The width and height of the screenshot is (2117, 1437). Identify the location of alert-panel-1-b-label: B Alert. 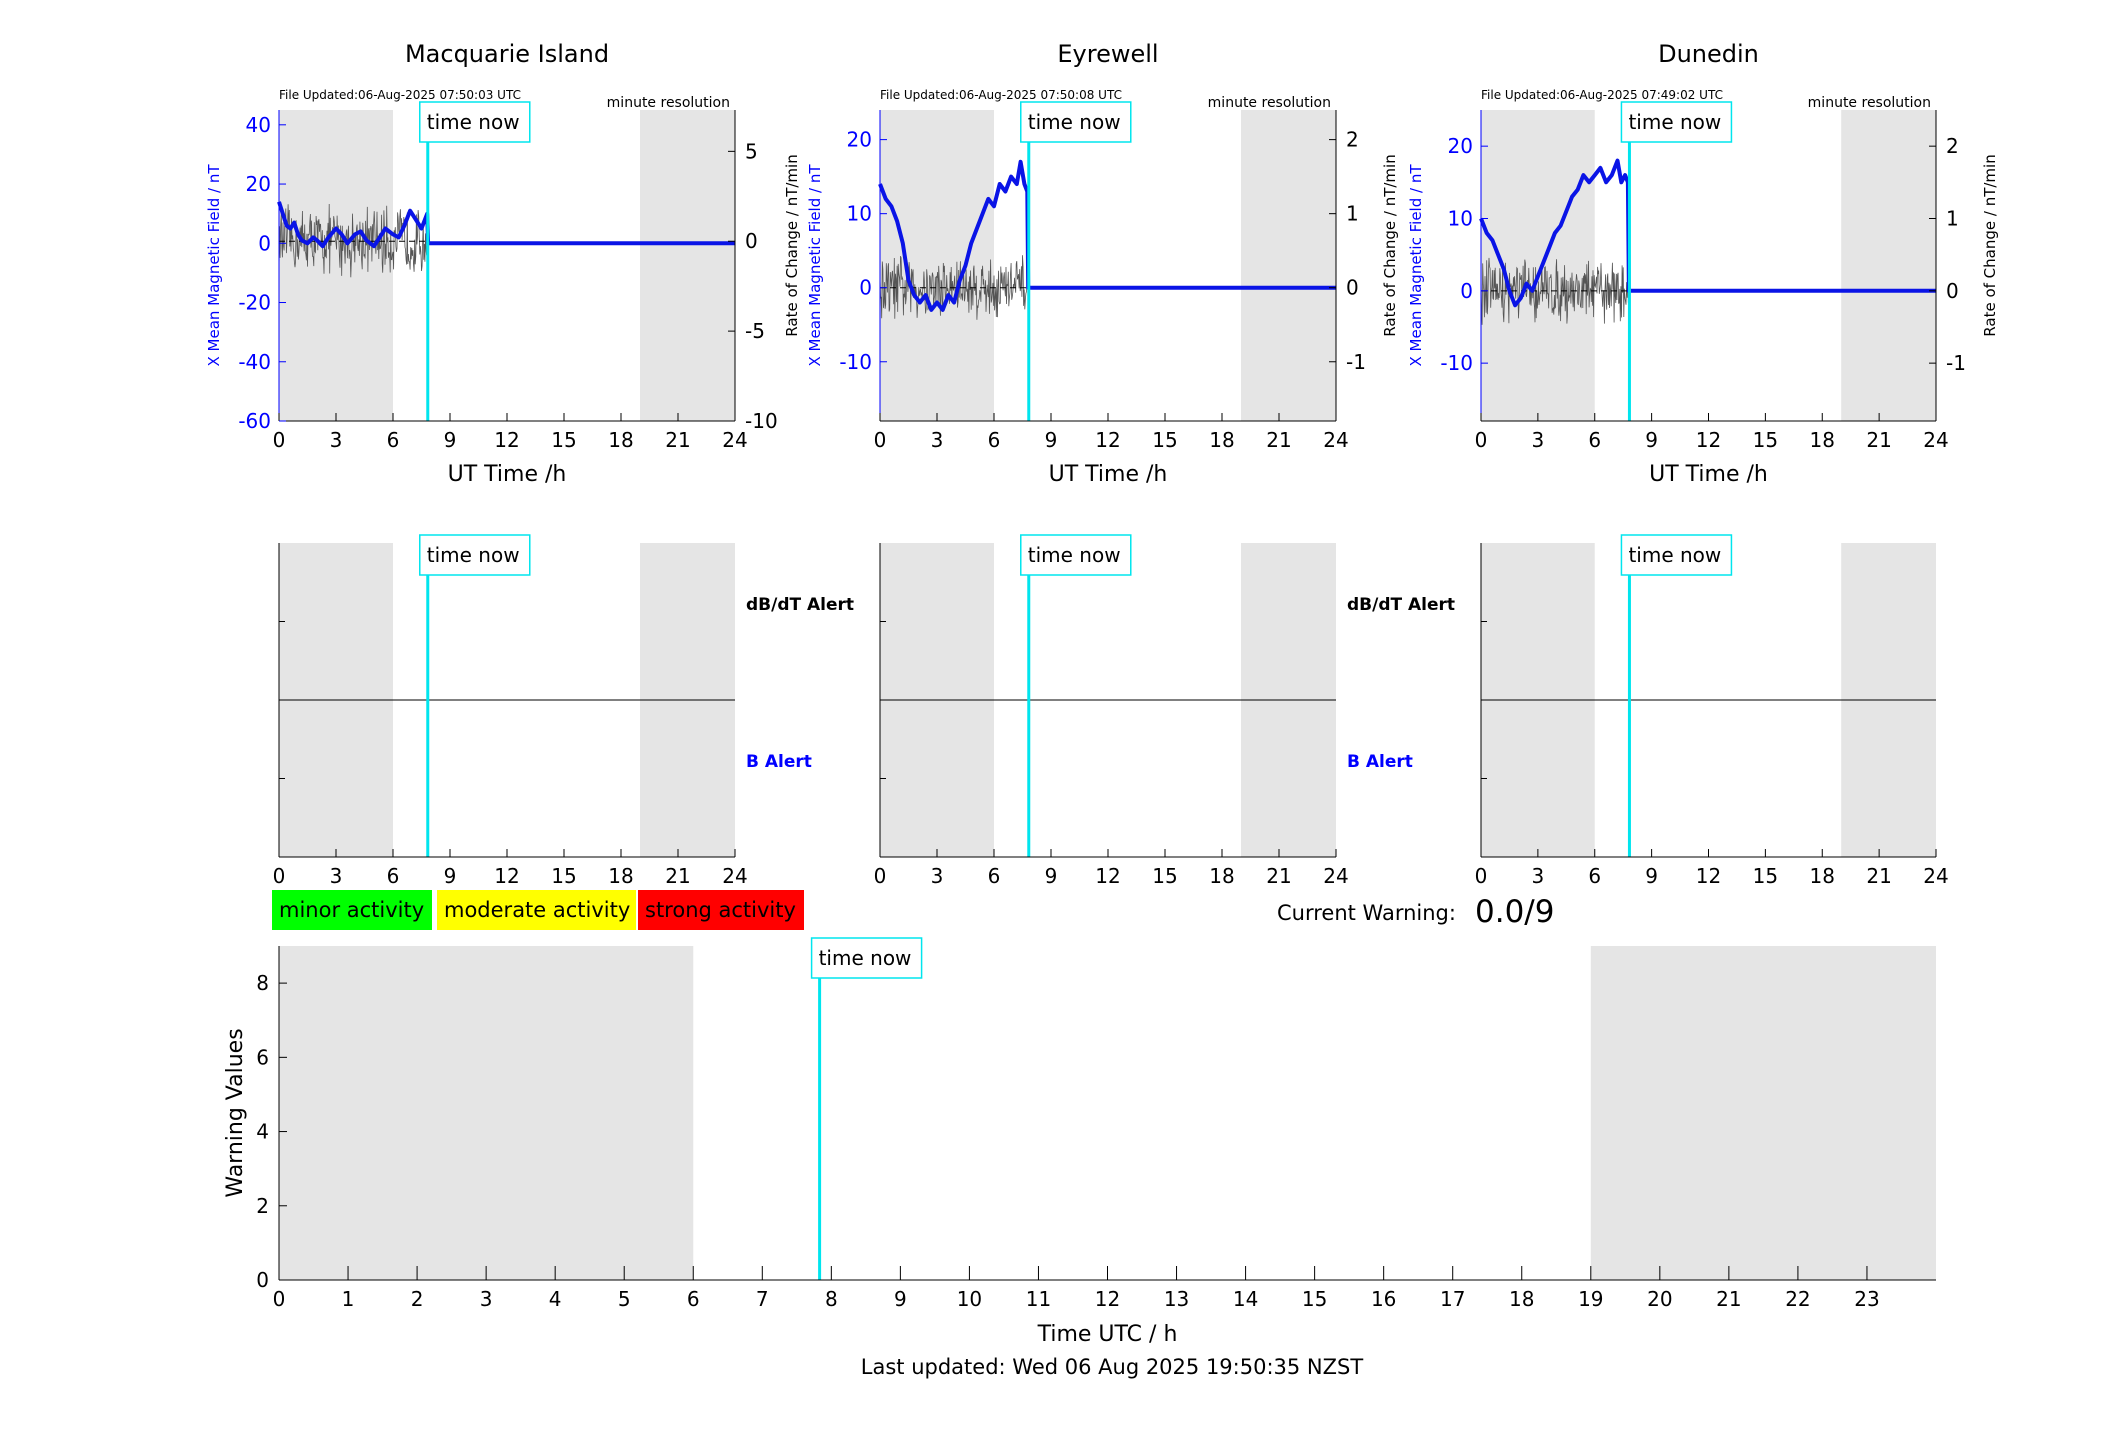
(1380, 762).